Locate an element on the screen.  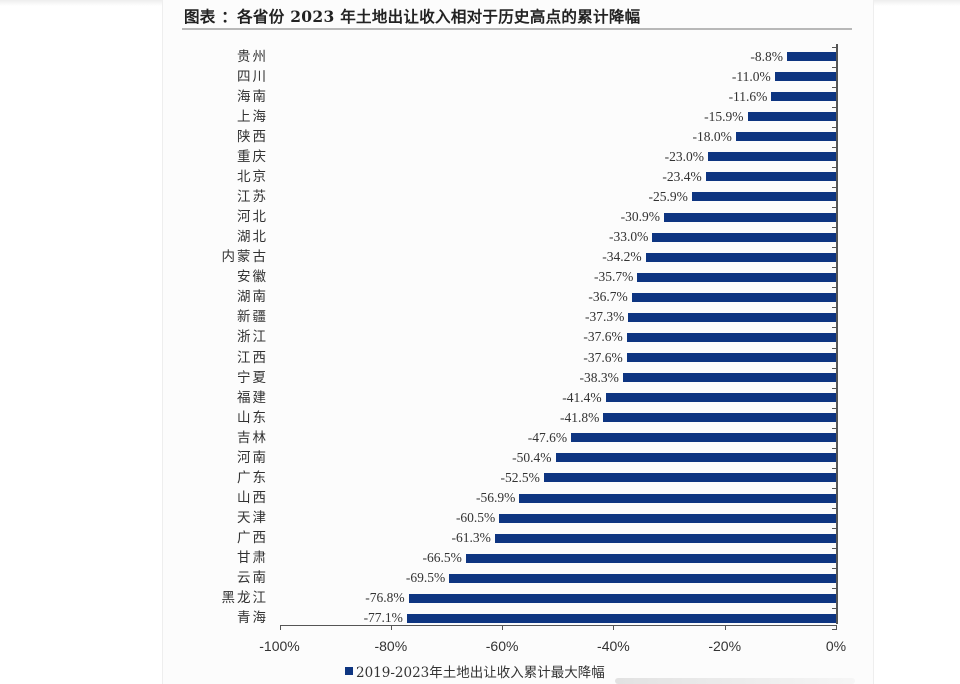
category-label: 湖南 is located at coordinates (252, 297).